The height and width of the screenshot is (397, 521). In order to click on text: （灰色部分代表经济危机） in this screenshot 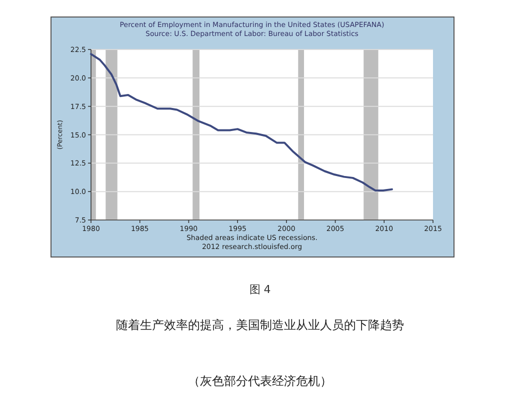, I will do `click(260, 381)`.